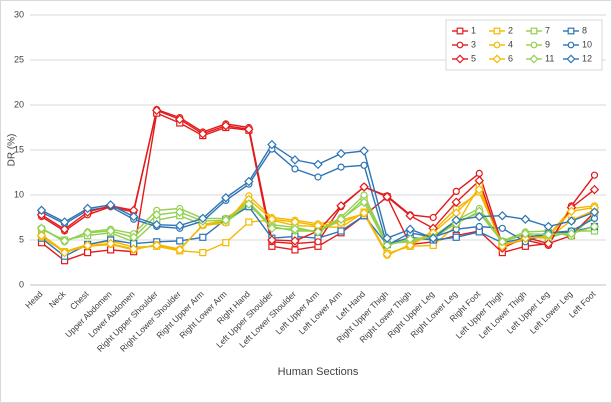 This screenshot has width=612, height=403. Describe the element at coordinates (510, 30) in the screenshot. I see `legend-label: 2` at that location.